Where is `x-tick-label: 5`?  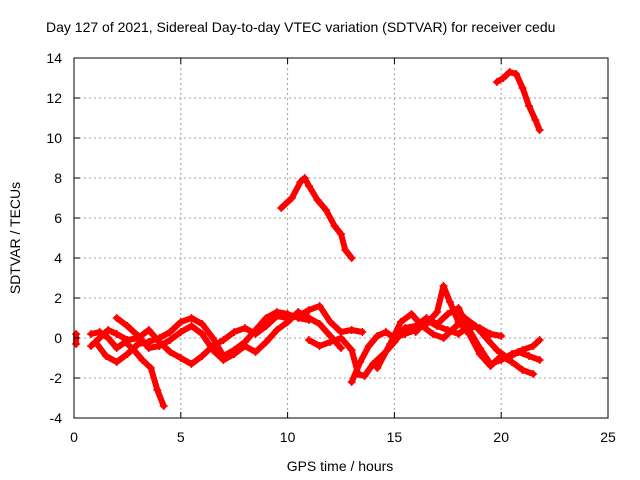 x-tick-label: 5 is located at coordinates (181, 437).